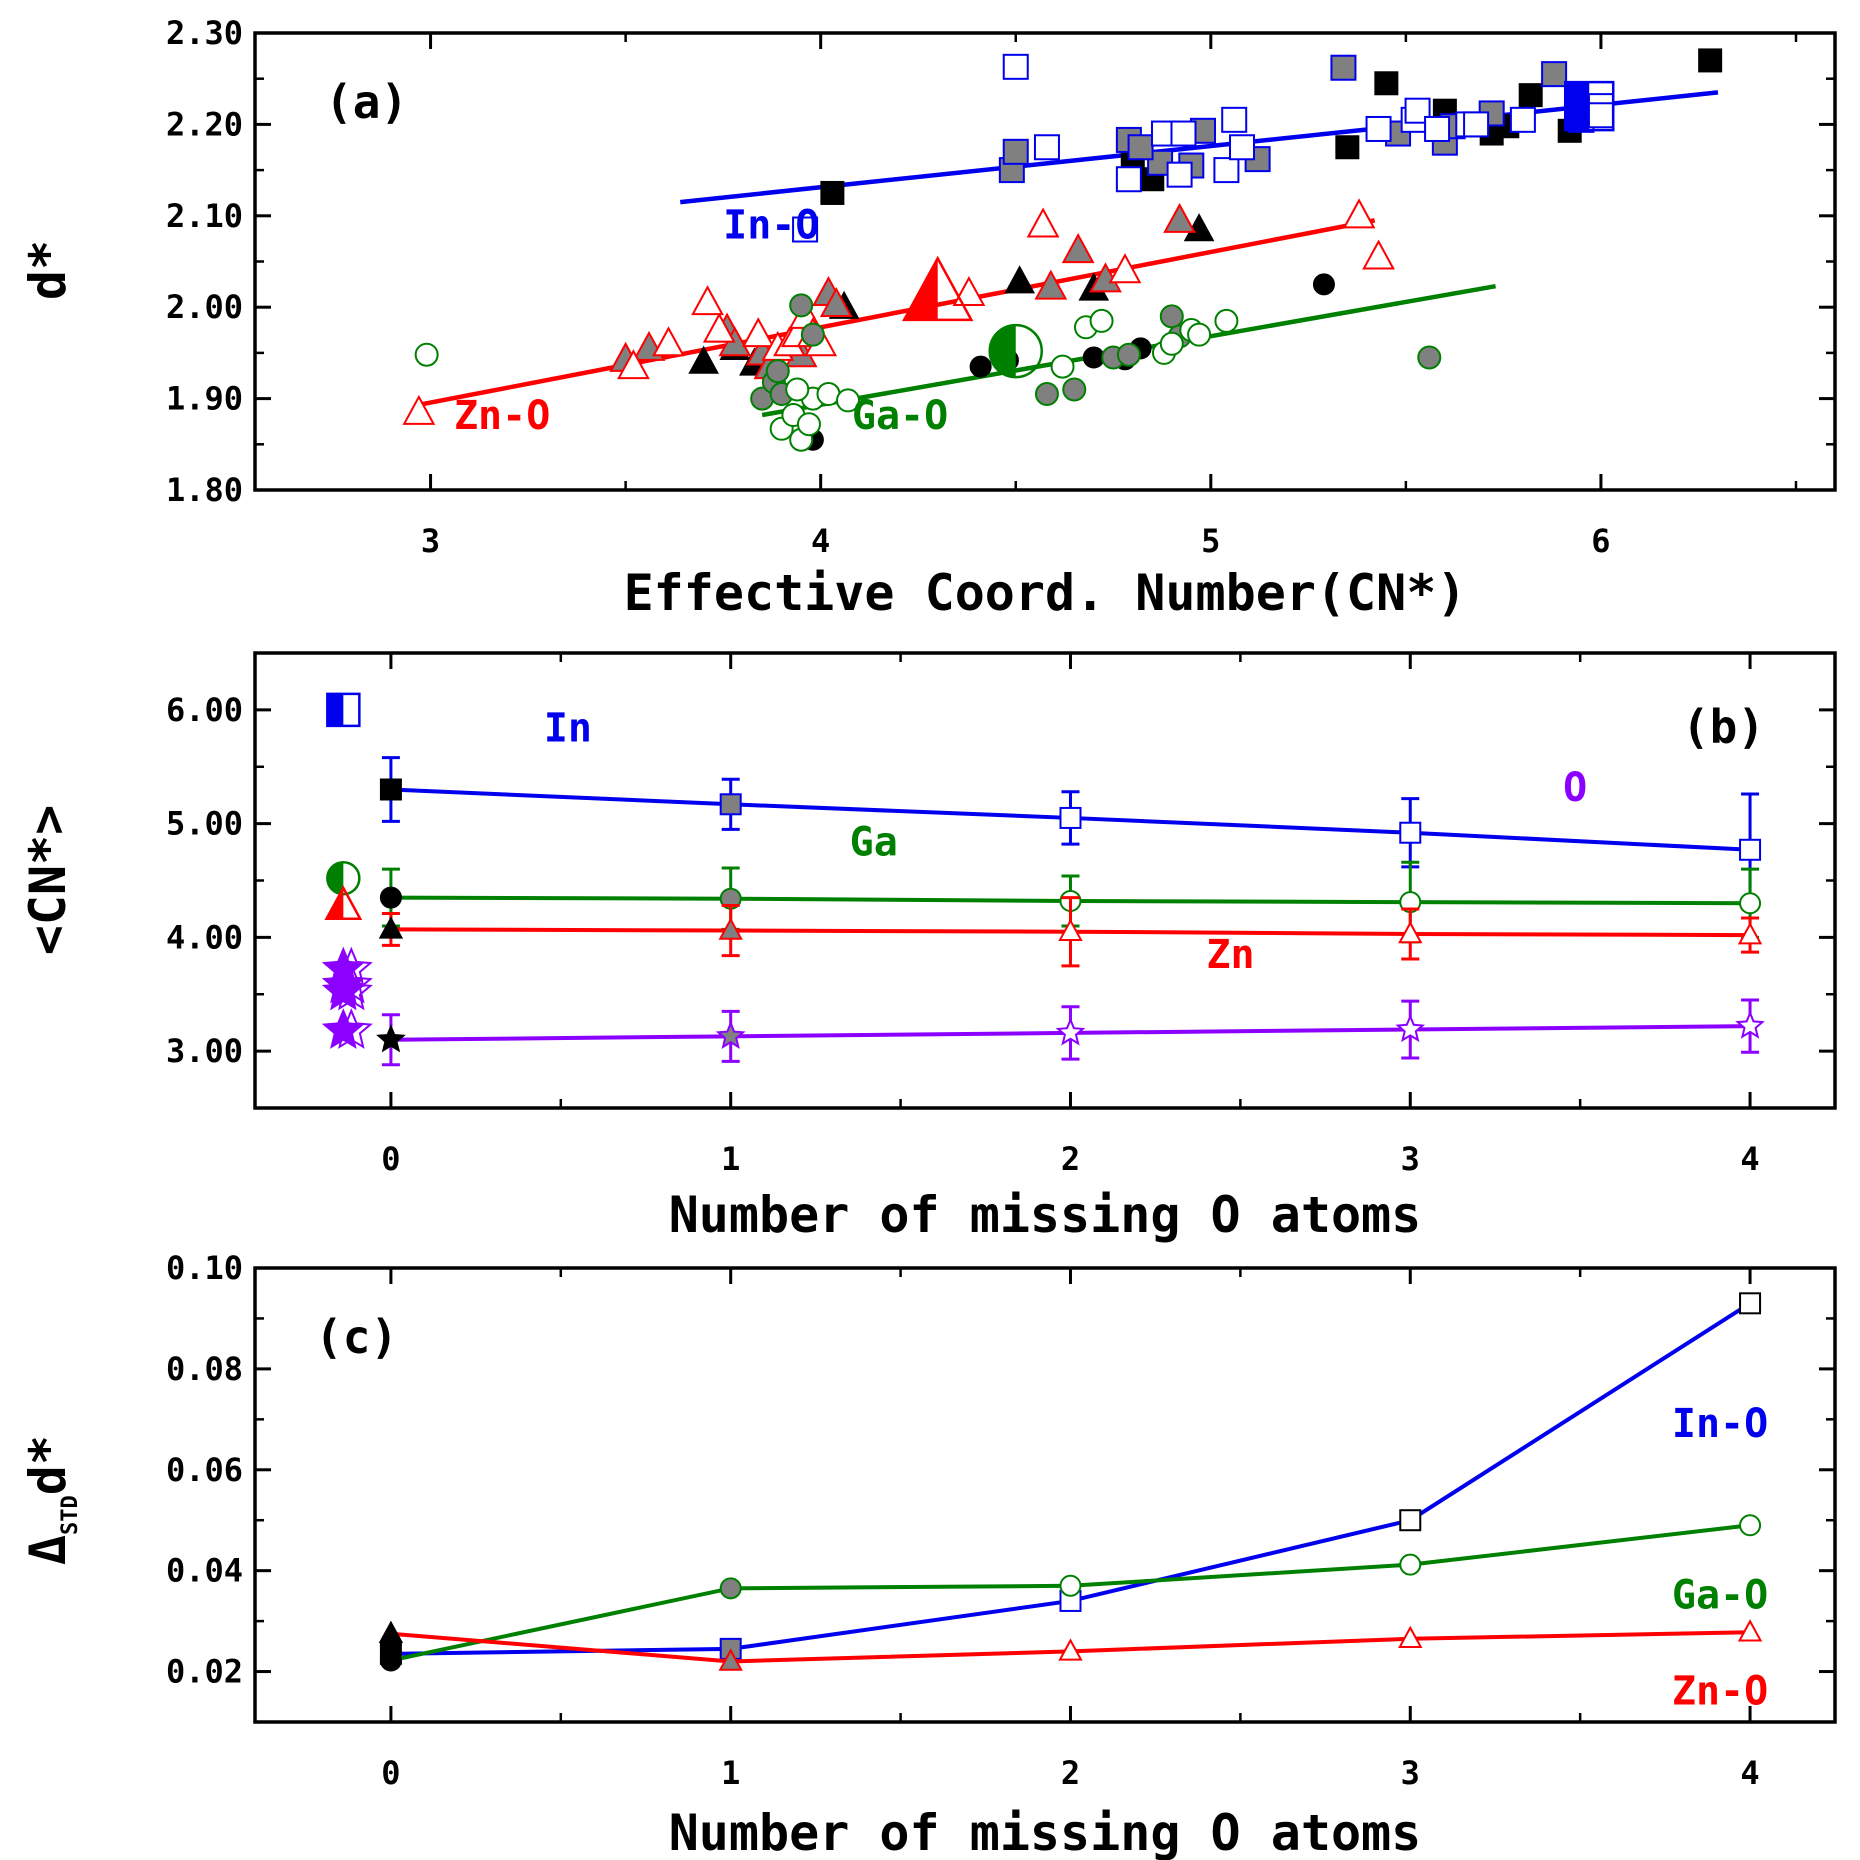 This screenshot has height=1860, width=1860. What do you see at coordinates (1720, 1596) in the screenshot?
I see `series-label: Ga-O` at bounding box center [1720, 1596].